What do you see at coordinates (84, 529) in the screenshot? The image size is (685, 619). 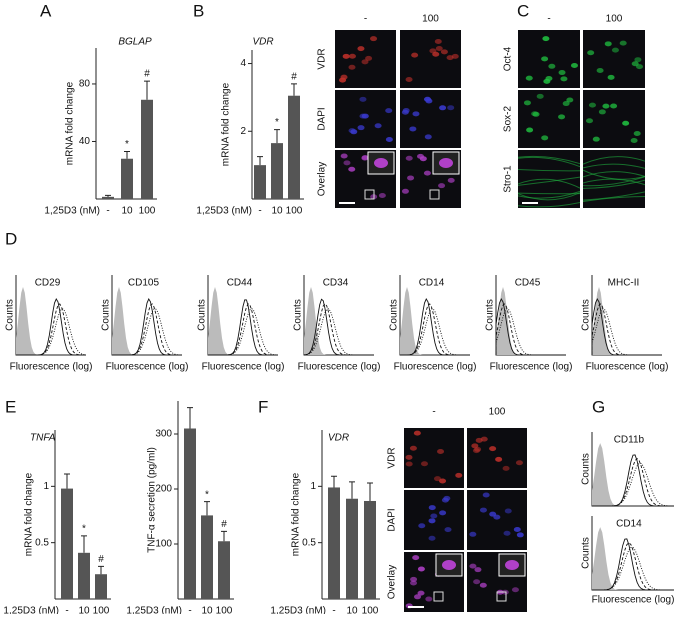 I see `significance-mark: *` at bounding box center [84, 529].